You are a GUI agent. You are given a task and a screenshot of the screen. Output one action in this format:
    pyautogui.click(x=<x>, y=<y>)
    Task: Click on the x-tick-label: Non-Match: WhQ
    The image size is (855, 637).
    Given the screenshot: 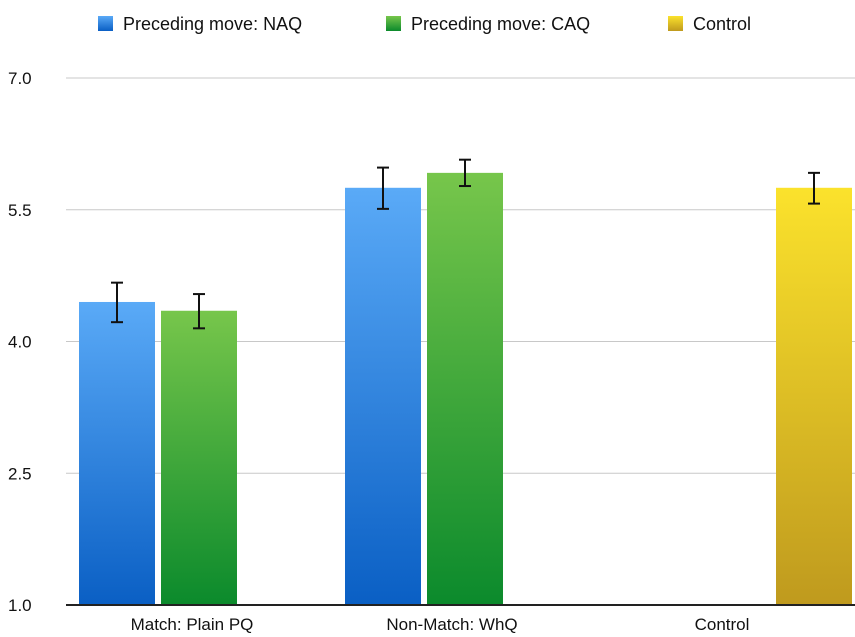 What is the action you would take?
    pyautogui.click(x=451, y=624)
    